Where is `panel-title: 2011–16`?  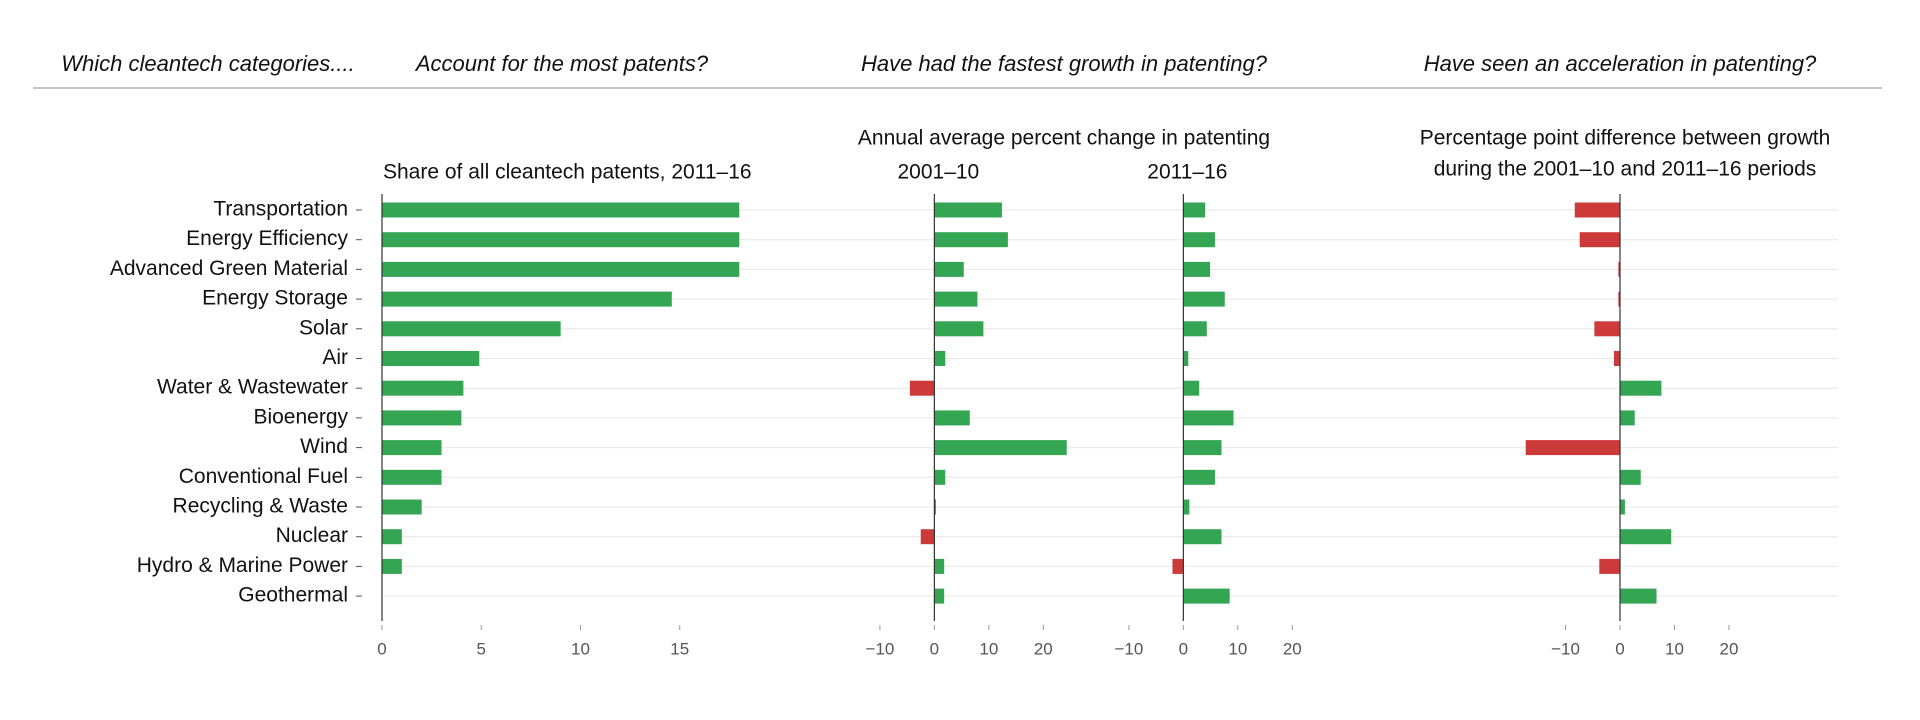
panel-title: 2011–16 is located at coordinates (1187, 172).